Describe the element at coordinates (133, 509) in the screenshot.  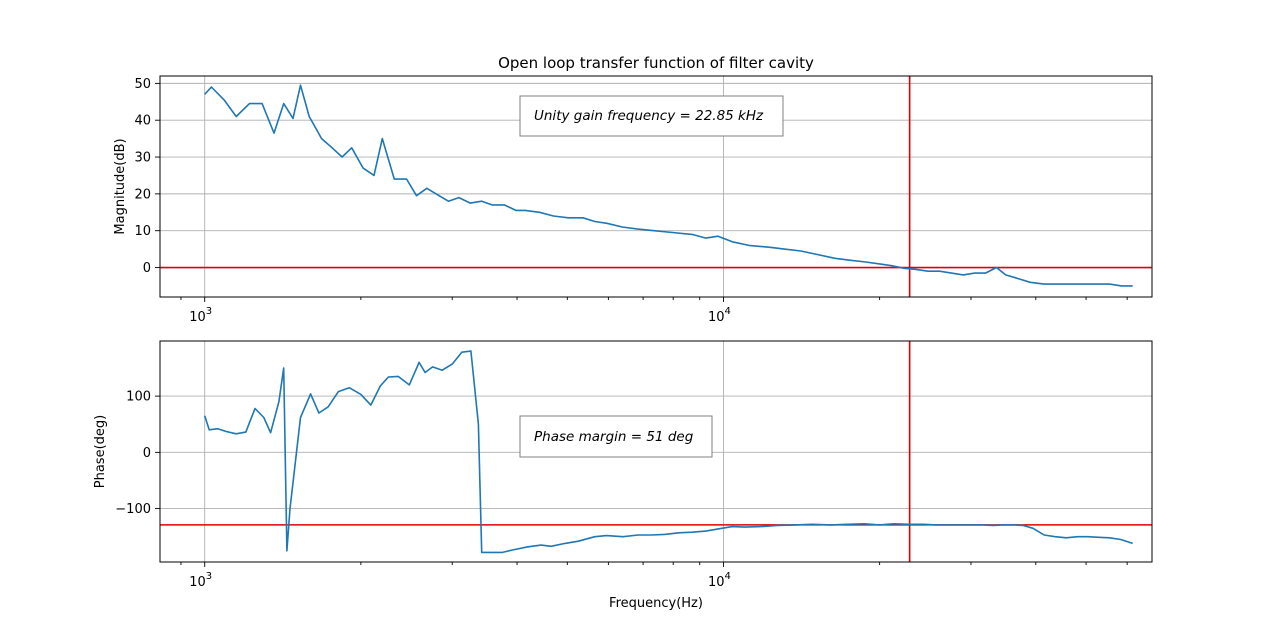
I see `phase-y-tick-label: −100` at that location.